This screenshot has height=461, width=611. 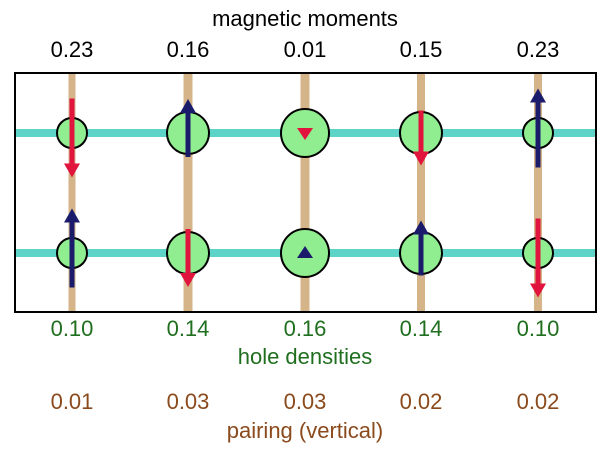 I want to click on pairing-label: pairing (vertical), so click(x=305, y=430).